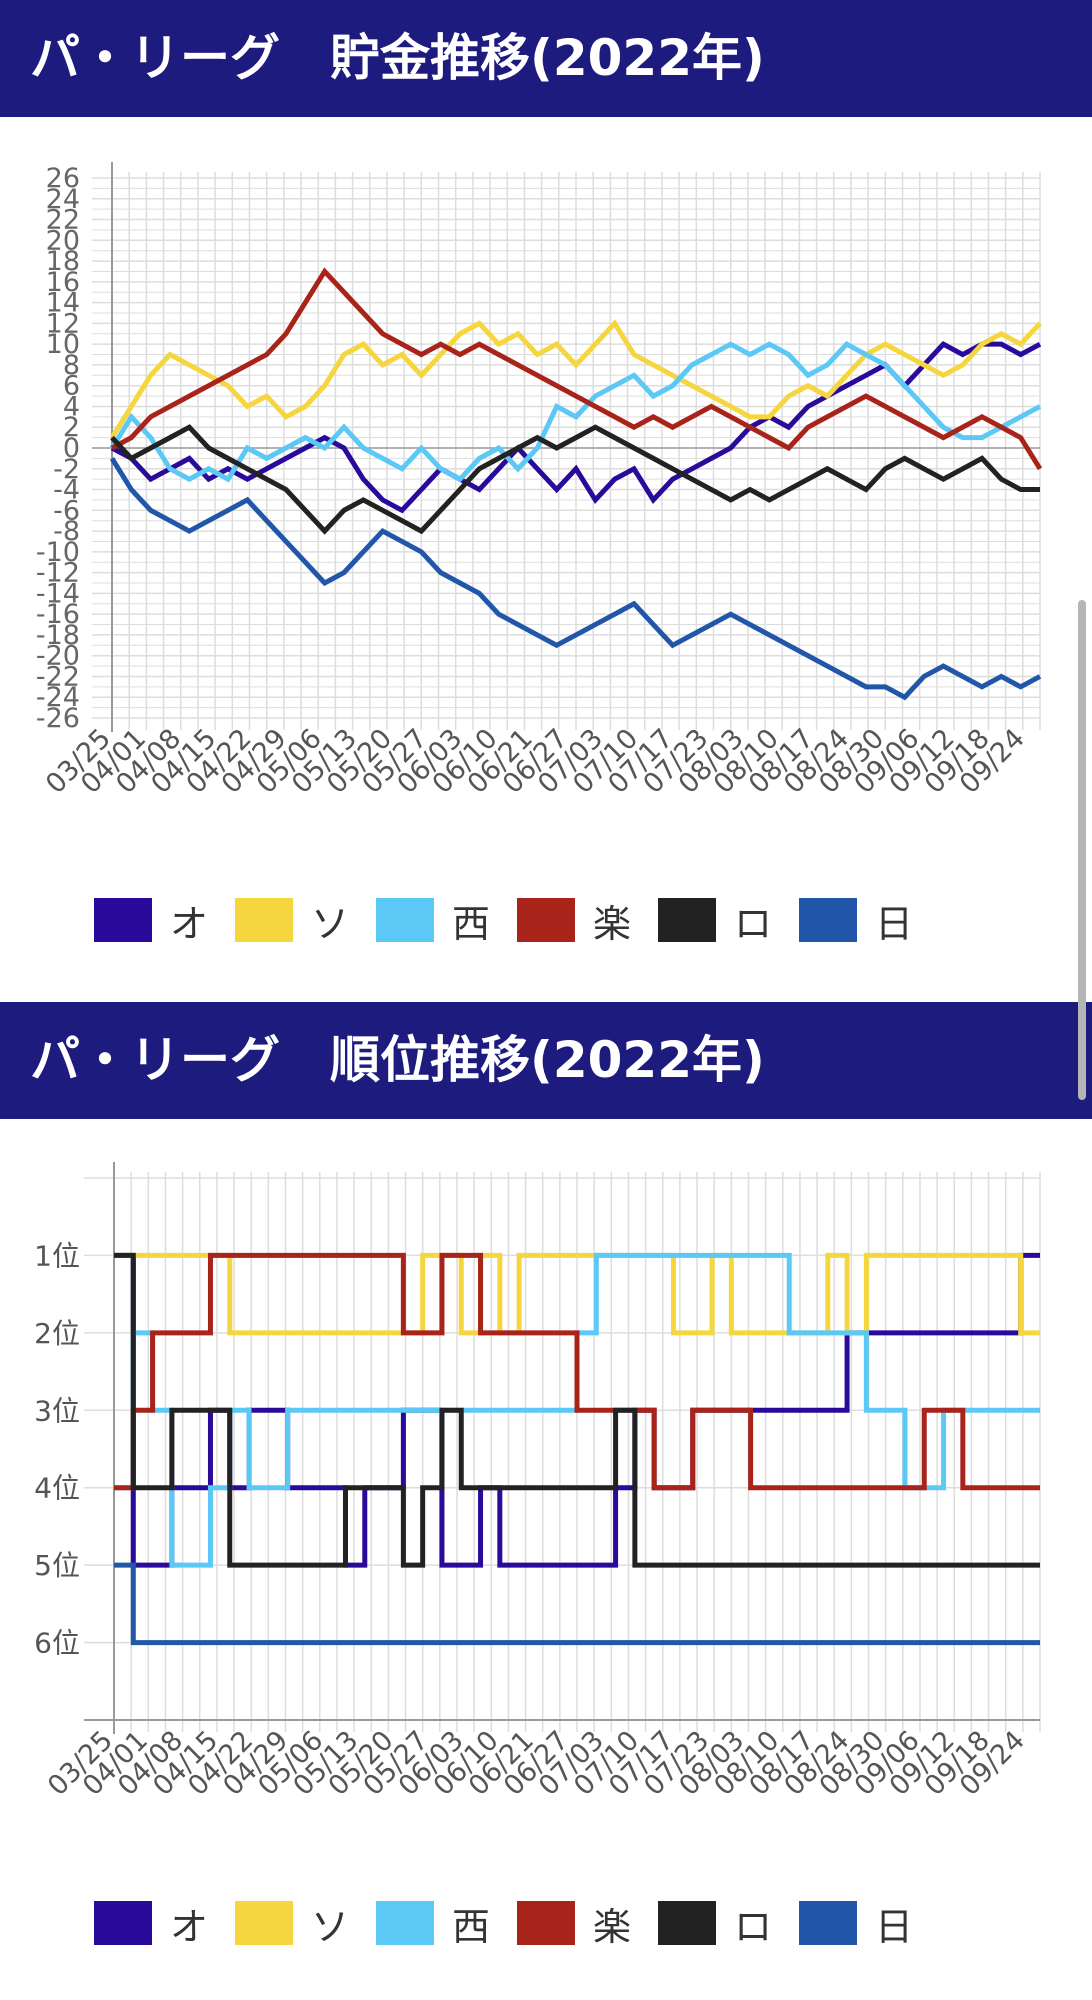  I want to click on y-tick-label: 26, so click(63, 178).